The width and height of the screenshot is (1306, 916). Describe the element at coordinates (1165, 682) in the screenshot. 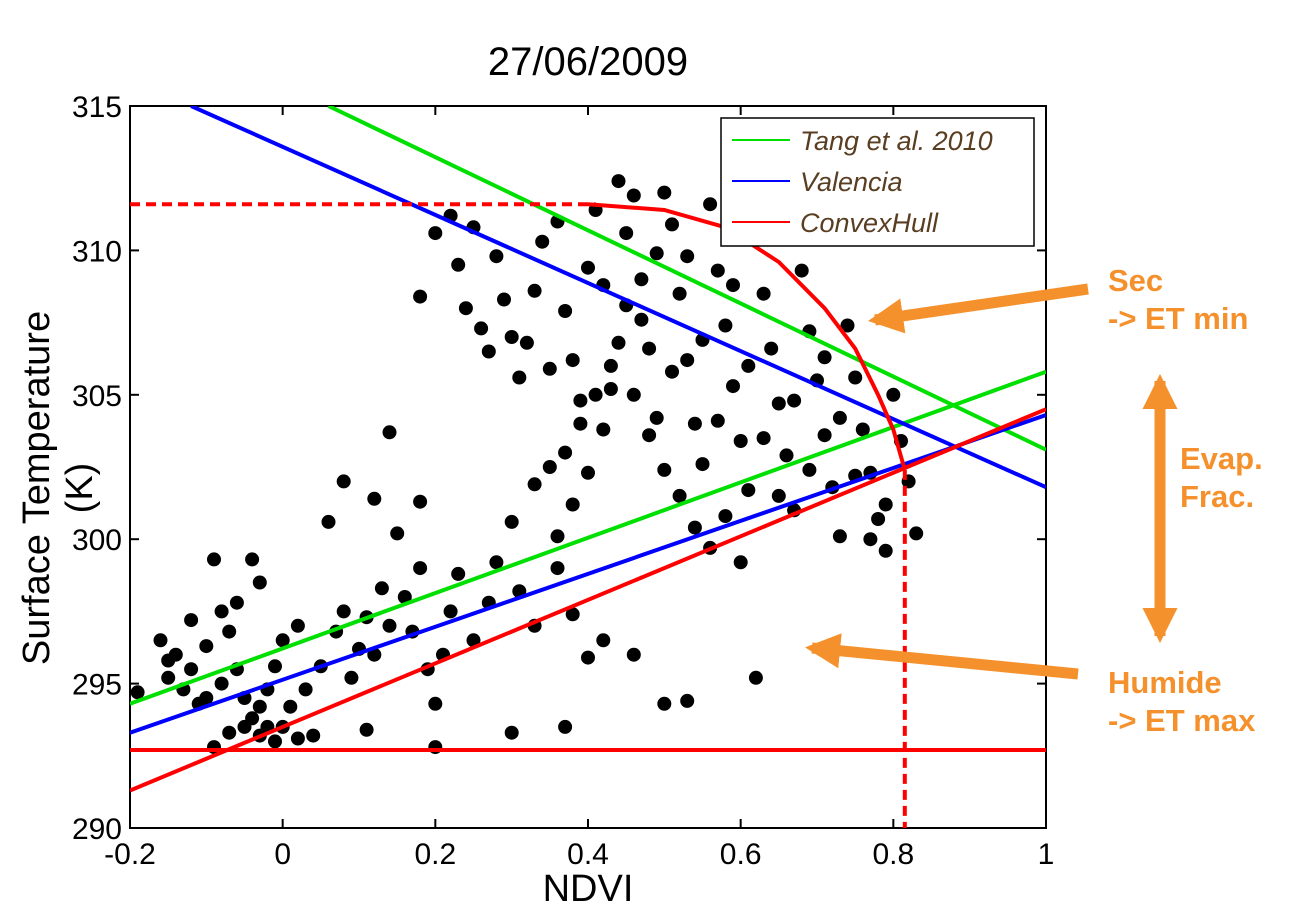

I see `annotation-humide-line1: Humide` at that location.